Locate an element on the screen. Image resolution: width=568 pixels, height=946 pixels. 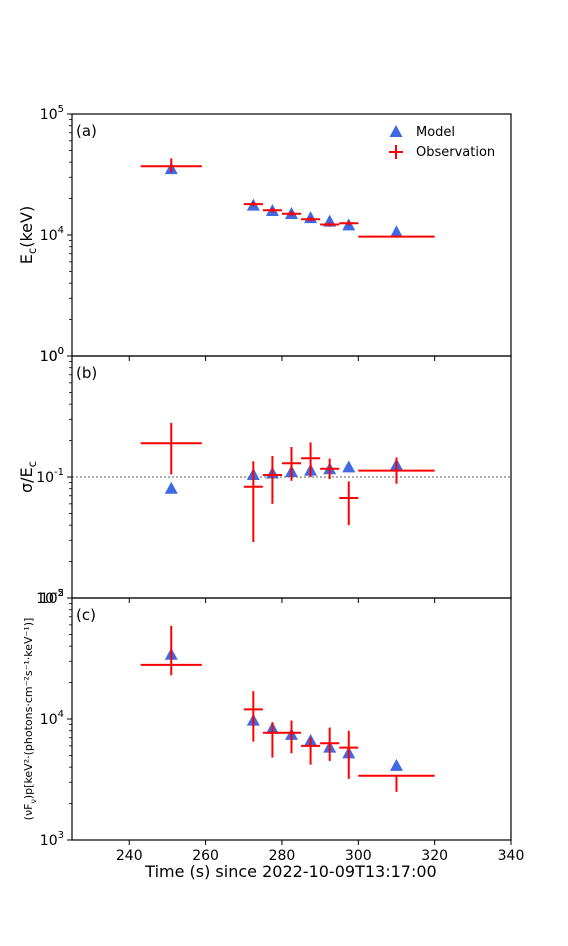
y-axis-label: Ec(keV) is located at coordinates (28, 235).